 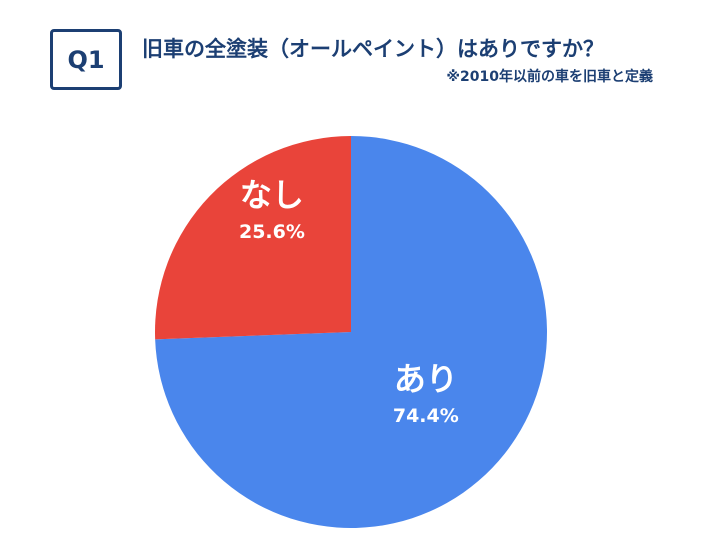 I want to click on chart-title: 旧車の全塗装（オールペイント）はありですか？, so click(x=373, y=49).